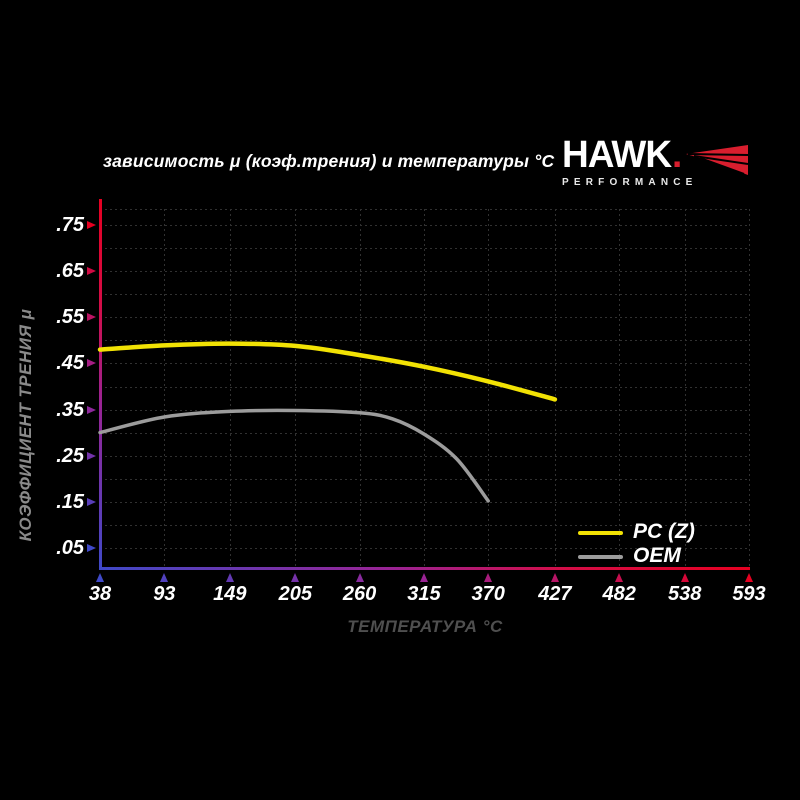 This screenshot has height=800, width=800. What do you see at coordinates (295, 594) in the screenshot?
I see `x-tick-label: 205` at bounding box center [295, 594].